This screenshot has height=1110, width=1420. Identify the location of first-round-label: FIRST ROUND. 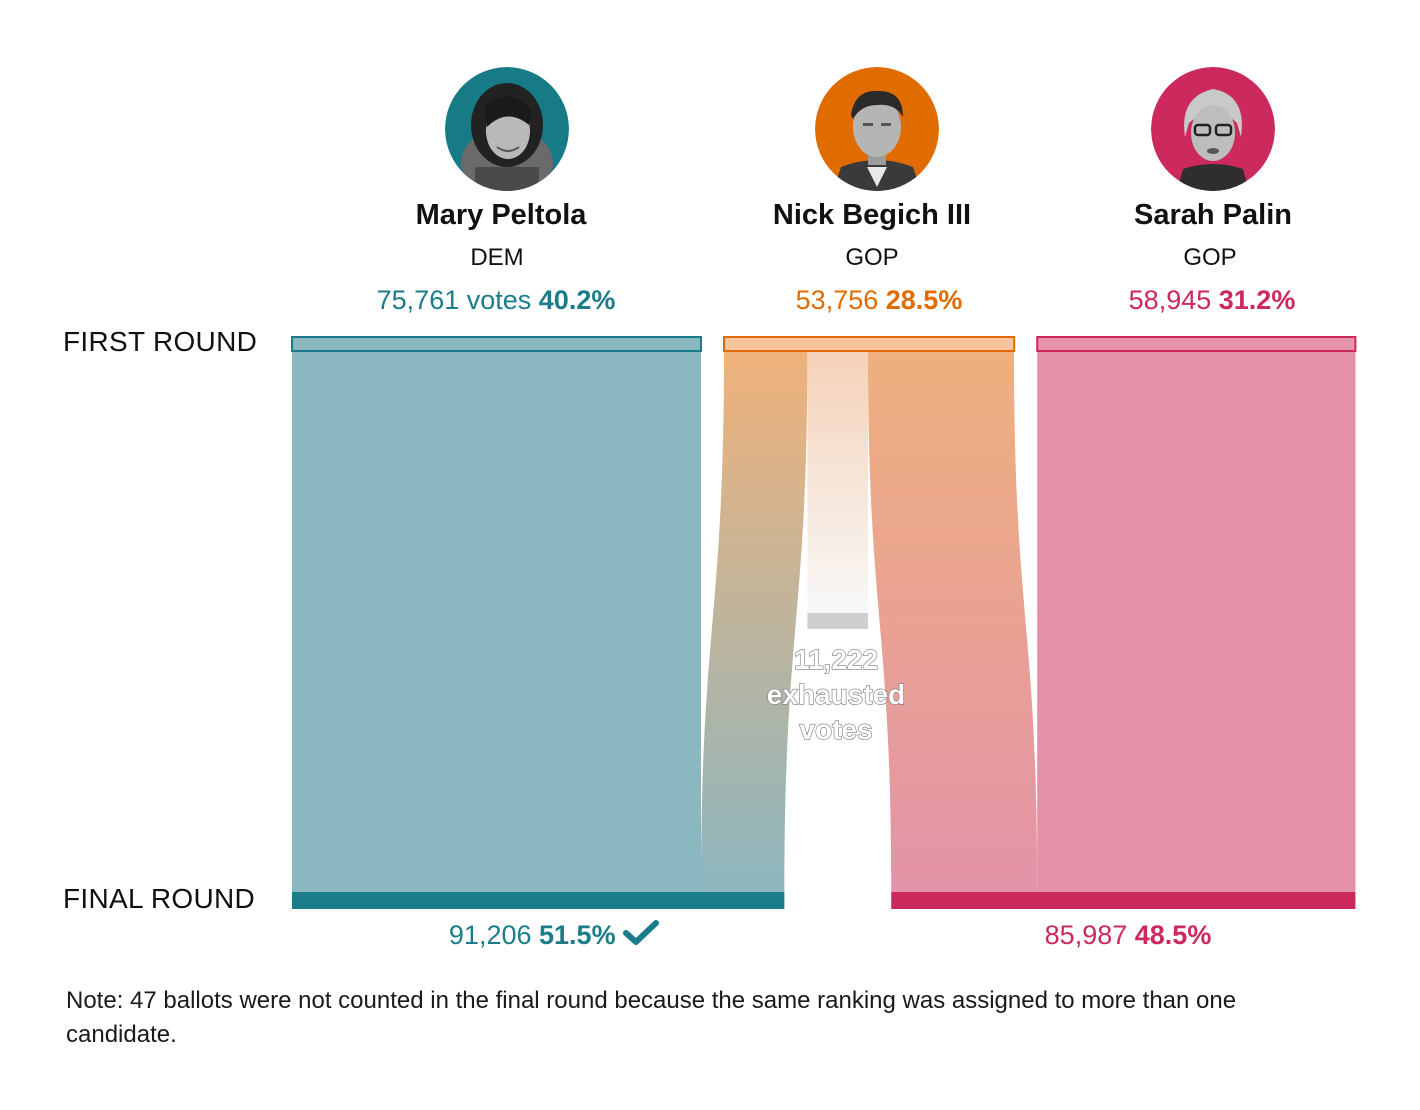
(160, 341).